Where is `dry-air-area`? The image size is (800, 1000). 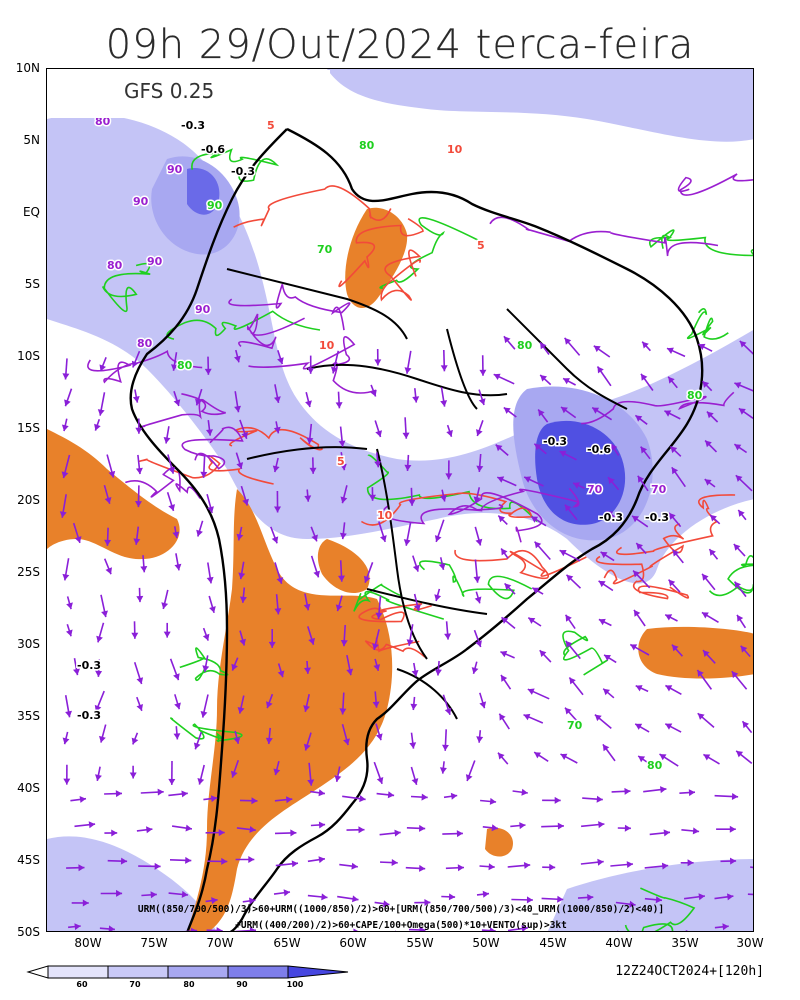 dry-air-area is located at coordinates (376, 258).